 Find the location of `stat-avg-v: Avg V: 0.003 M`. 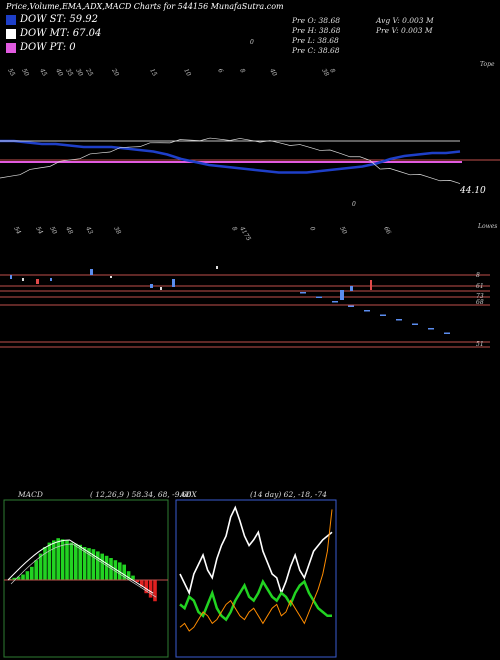

stat-avg-v: Avg V: 0.003 M is located at coordinates (405, 20).